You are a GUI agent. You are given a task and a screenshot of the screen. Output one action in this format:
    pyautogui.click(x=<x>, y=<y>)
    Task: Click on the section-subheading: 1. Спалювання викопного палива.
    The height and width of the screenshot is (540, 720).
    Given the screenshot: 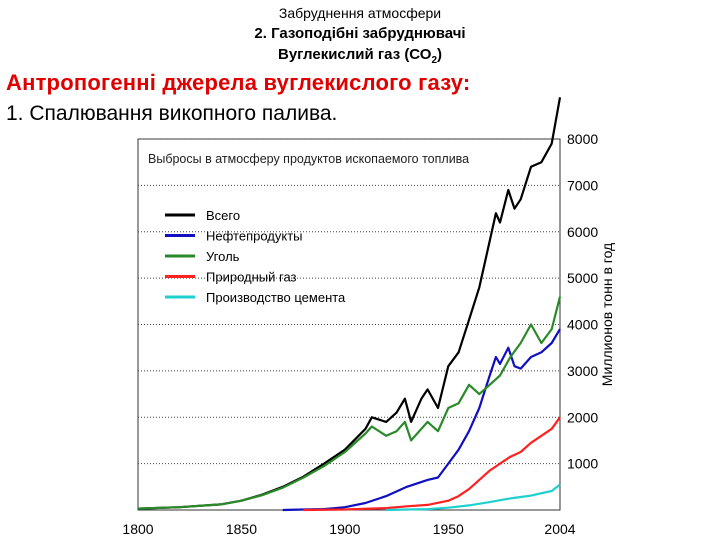 What is the action you would take?
    pyautogui.click(x=172, y=113)
    